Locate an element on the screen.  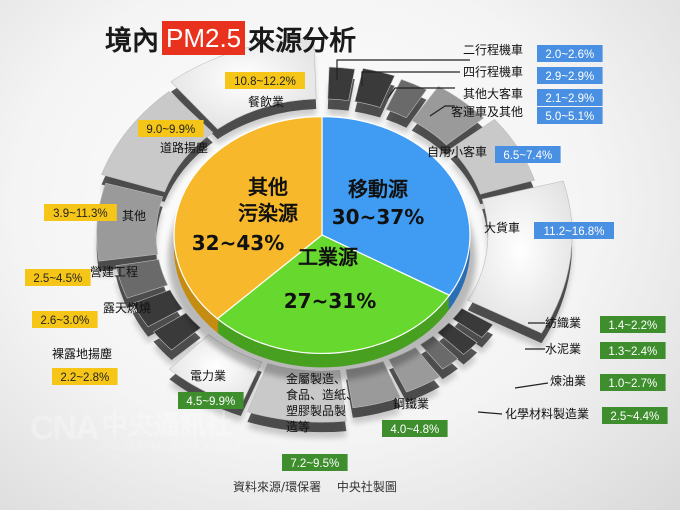
subsource-name-line: 造等 is located at coordinates (298, 427).